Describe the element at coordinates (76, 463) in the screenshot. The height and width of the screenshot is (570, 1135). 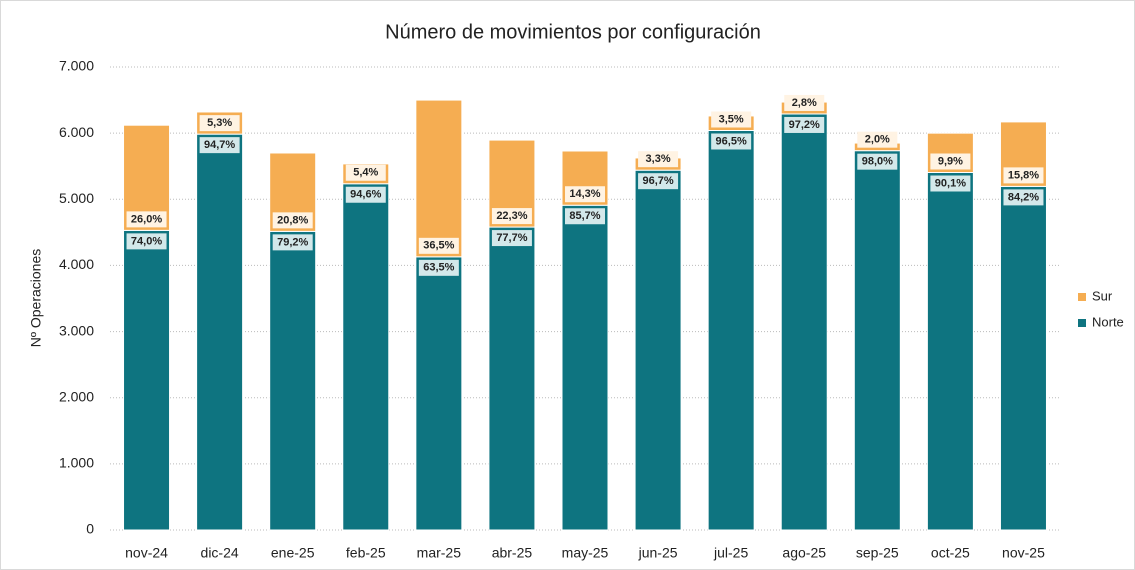
I see `y-tick-label: 1.000` at that location.